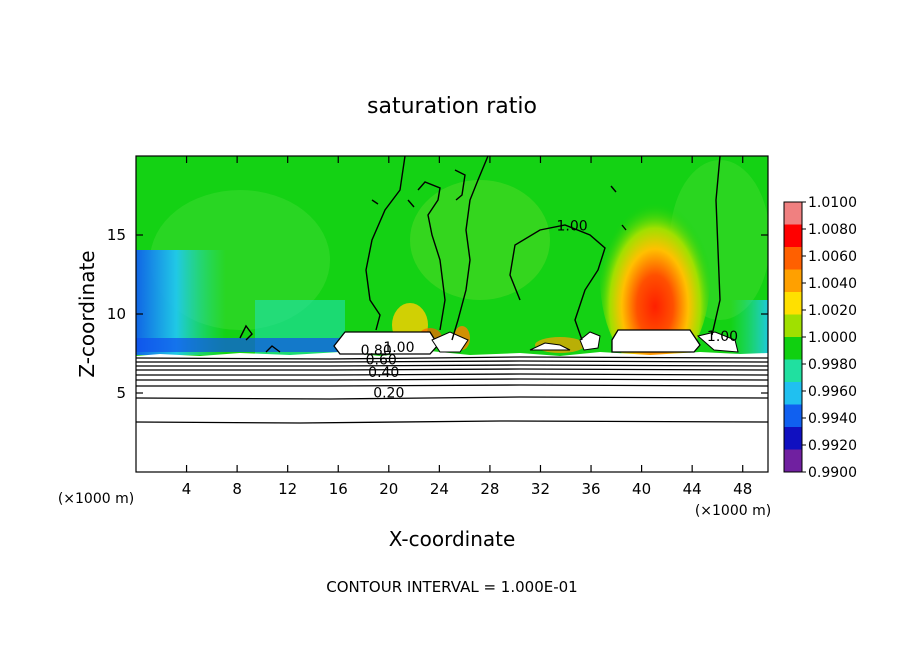  I want to click on contour-interval-note: CONTOUR INTERVAL = 1.000E-01, so click(451, 587).